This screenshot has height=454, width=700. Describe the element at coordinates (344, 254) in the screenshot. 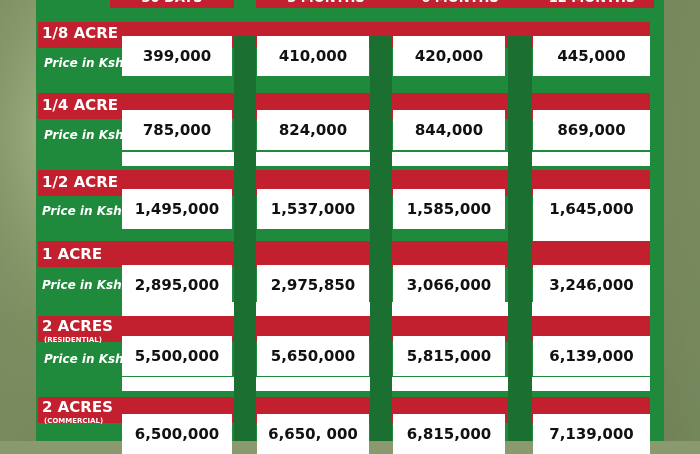

I see `row-band` at that location.